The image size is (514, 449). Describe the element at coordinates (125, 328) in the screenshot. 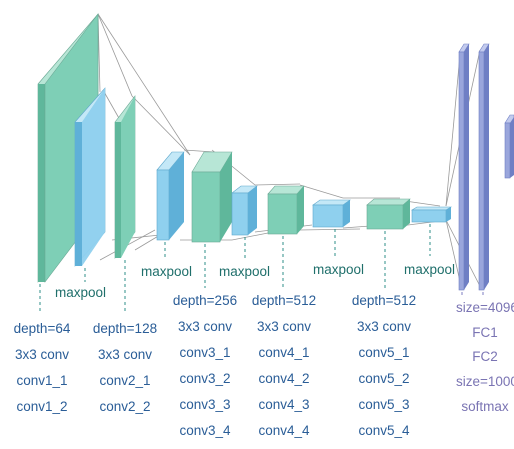

I see `stage2-depth: depth=128` at that location.